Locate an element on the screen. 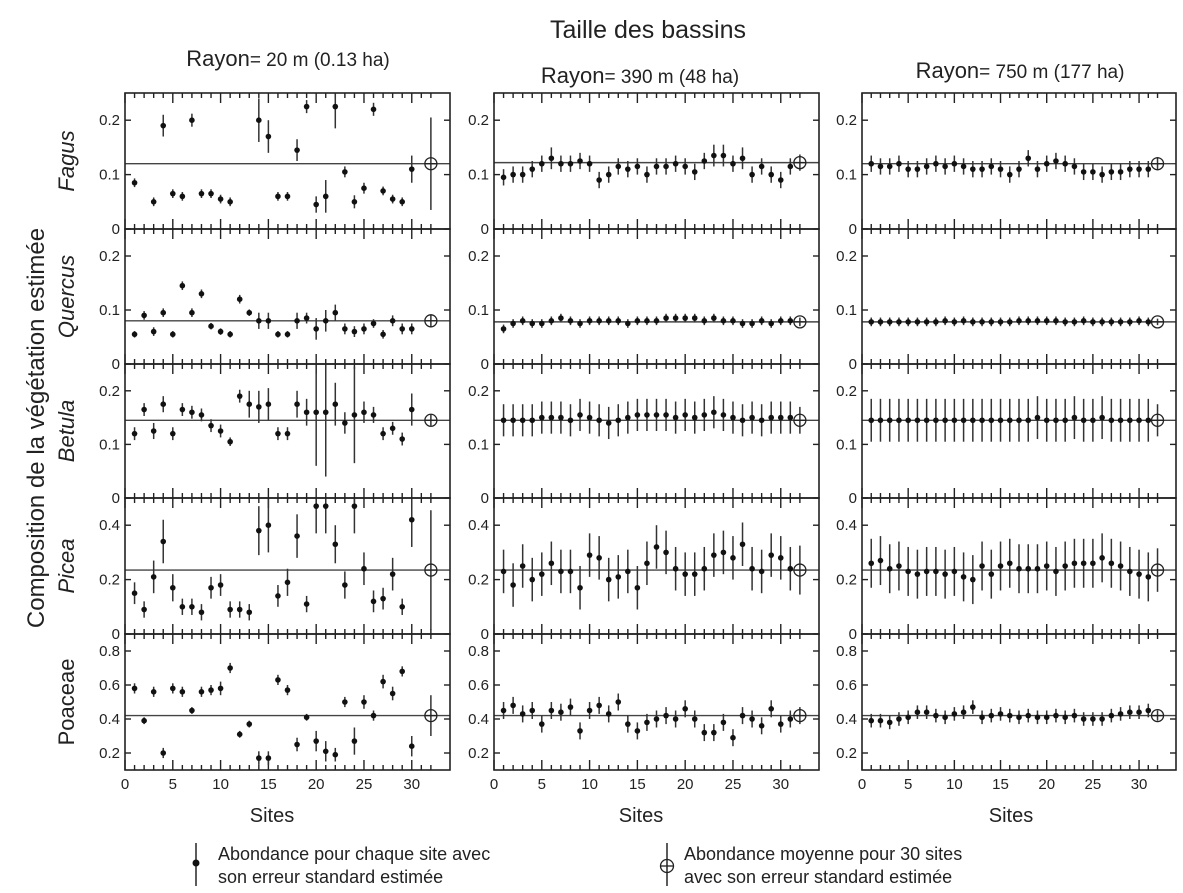 The width and height of the screenshot is (1183, 893). x-tick-label: 20 is located at coordinates (316, 784).